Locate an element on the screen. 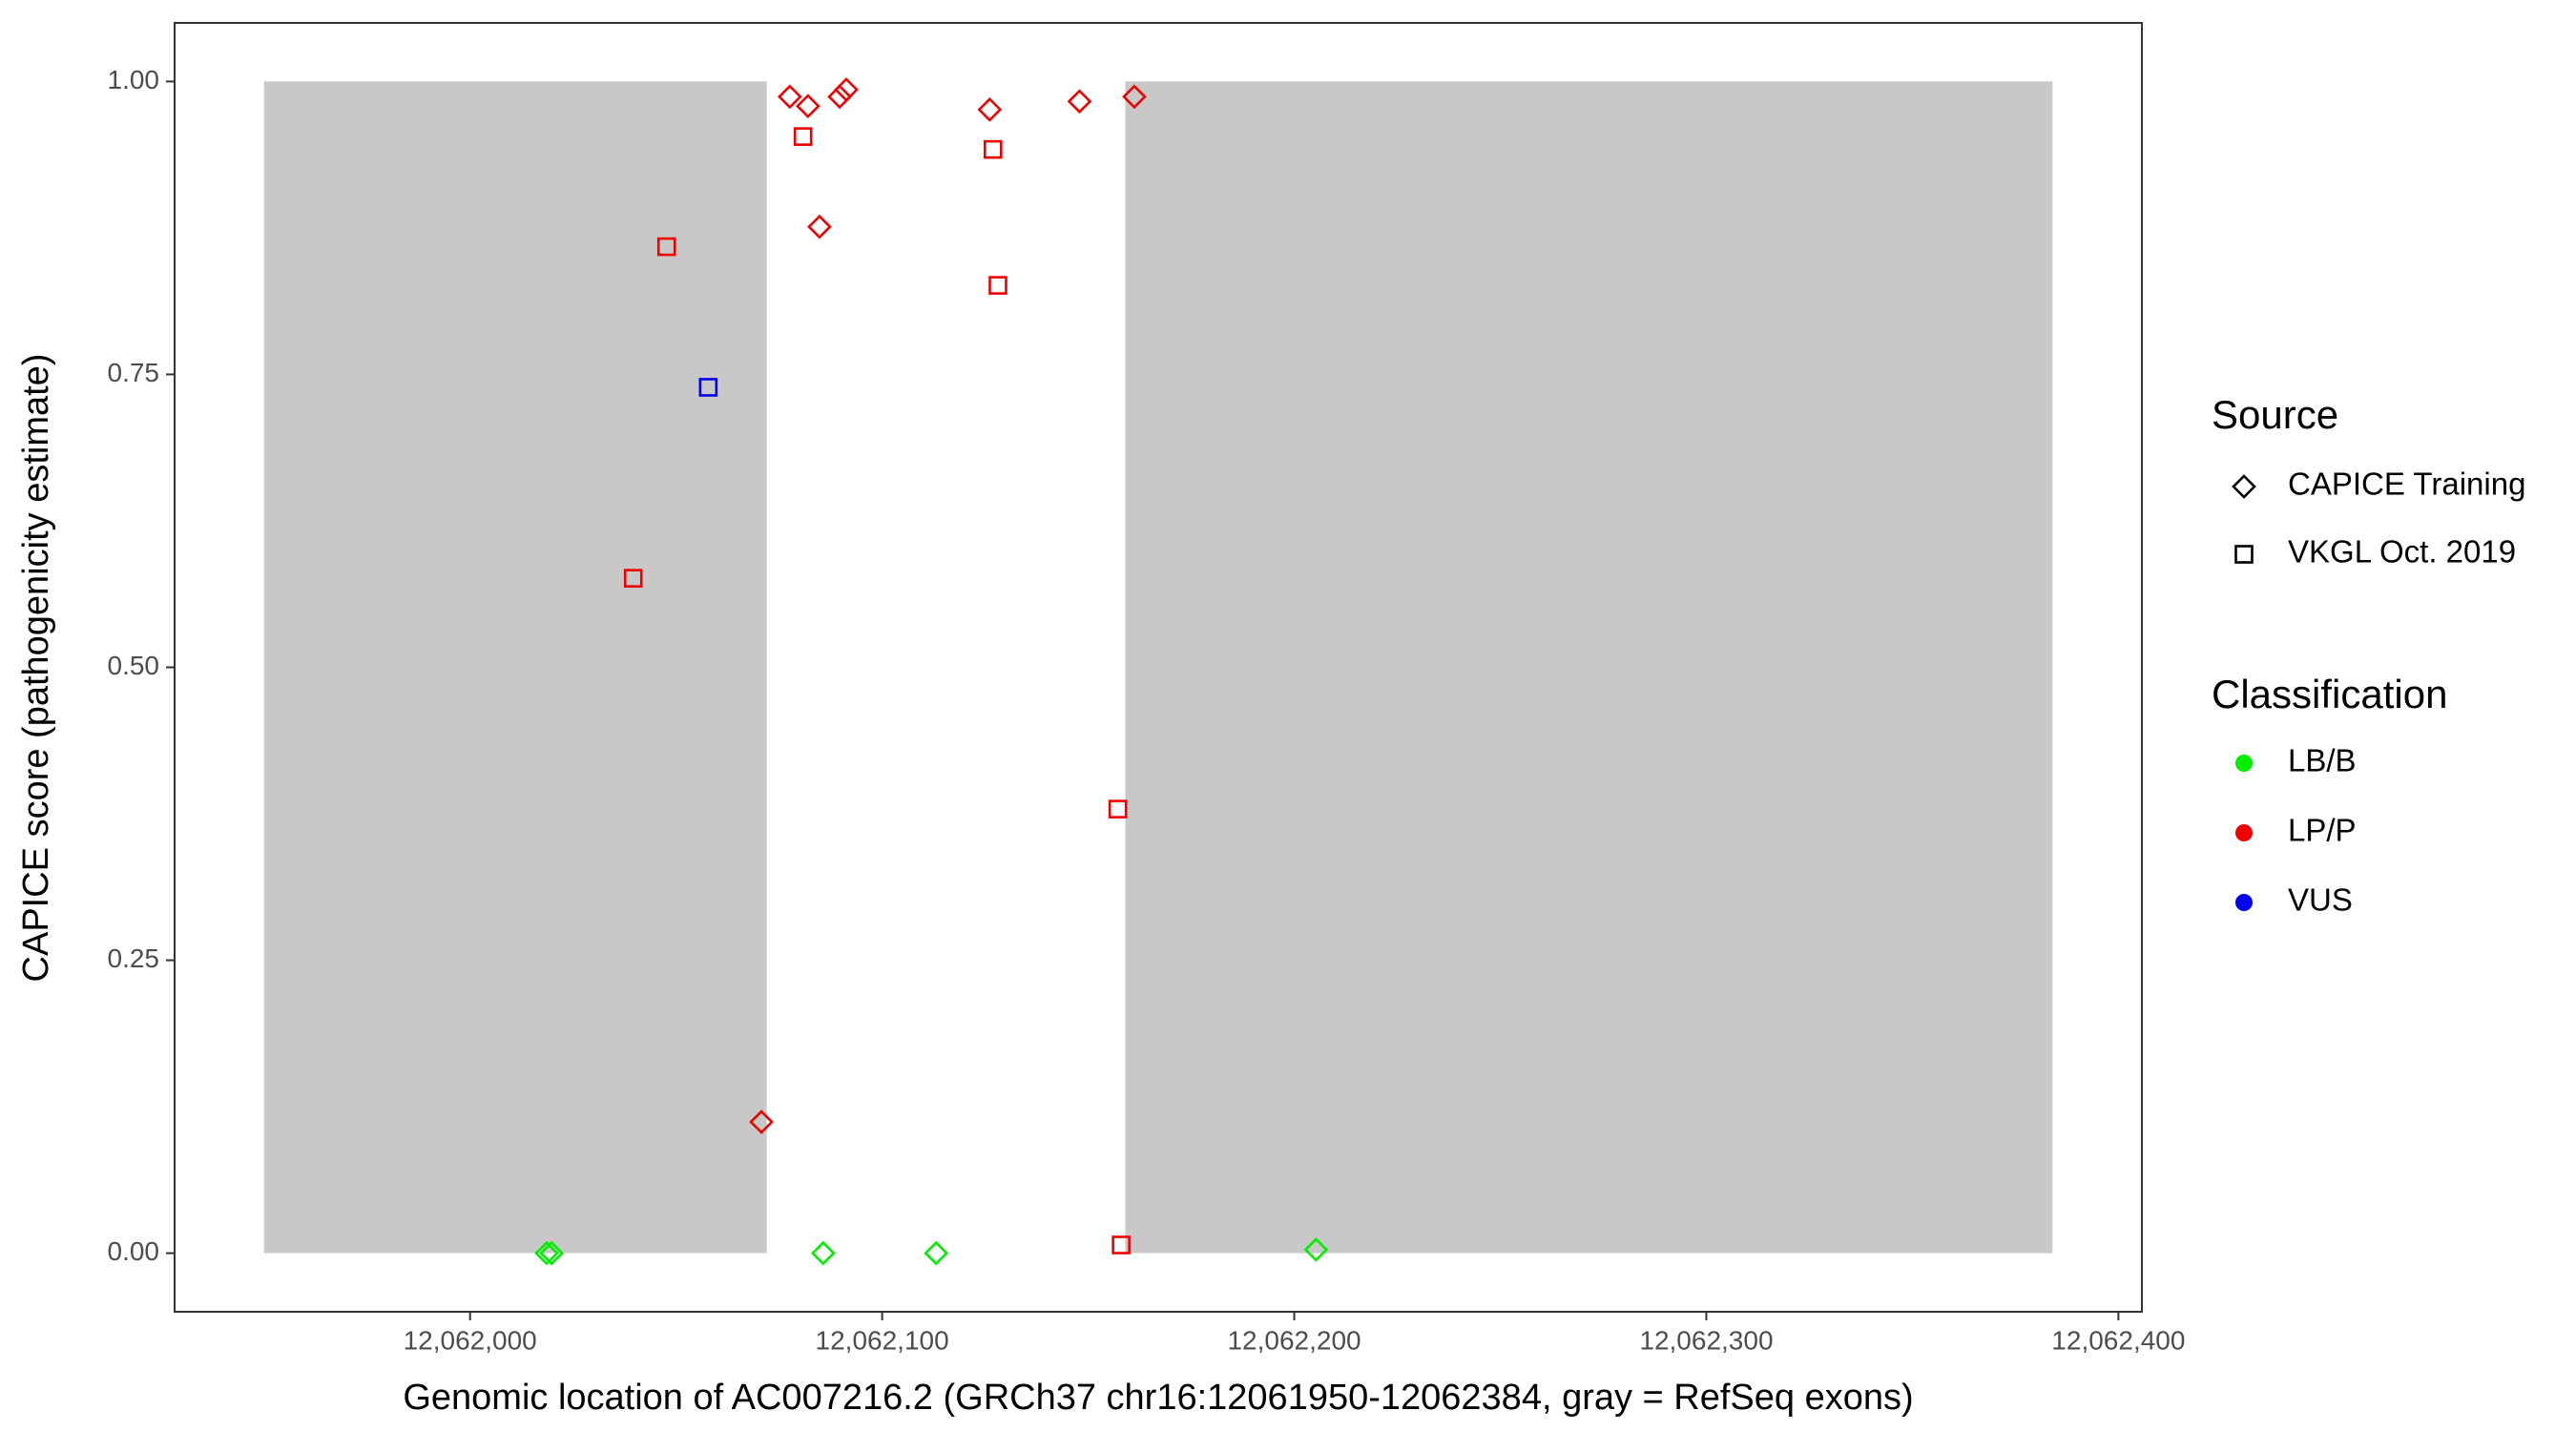 The image size is (2576, 1431). y-axis-title: CAPICE score (pathogenicity estimate) is located at coordinates (36, 668).